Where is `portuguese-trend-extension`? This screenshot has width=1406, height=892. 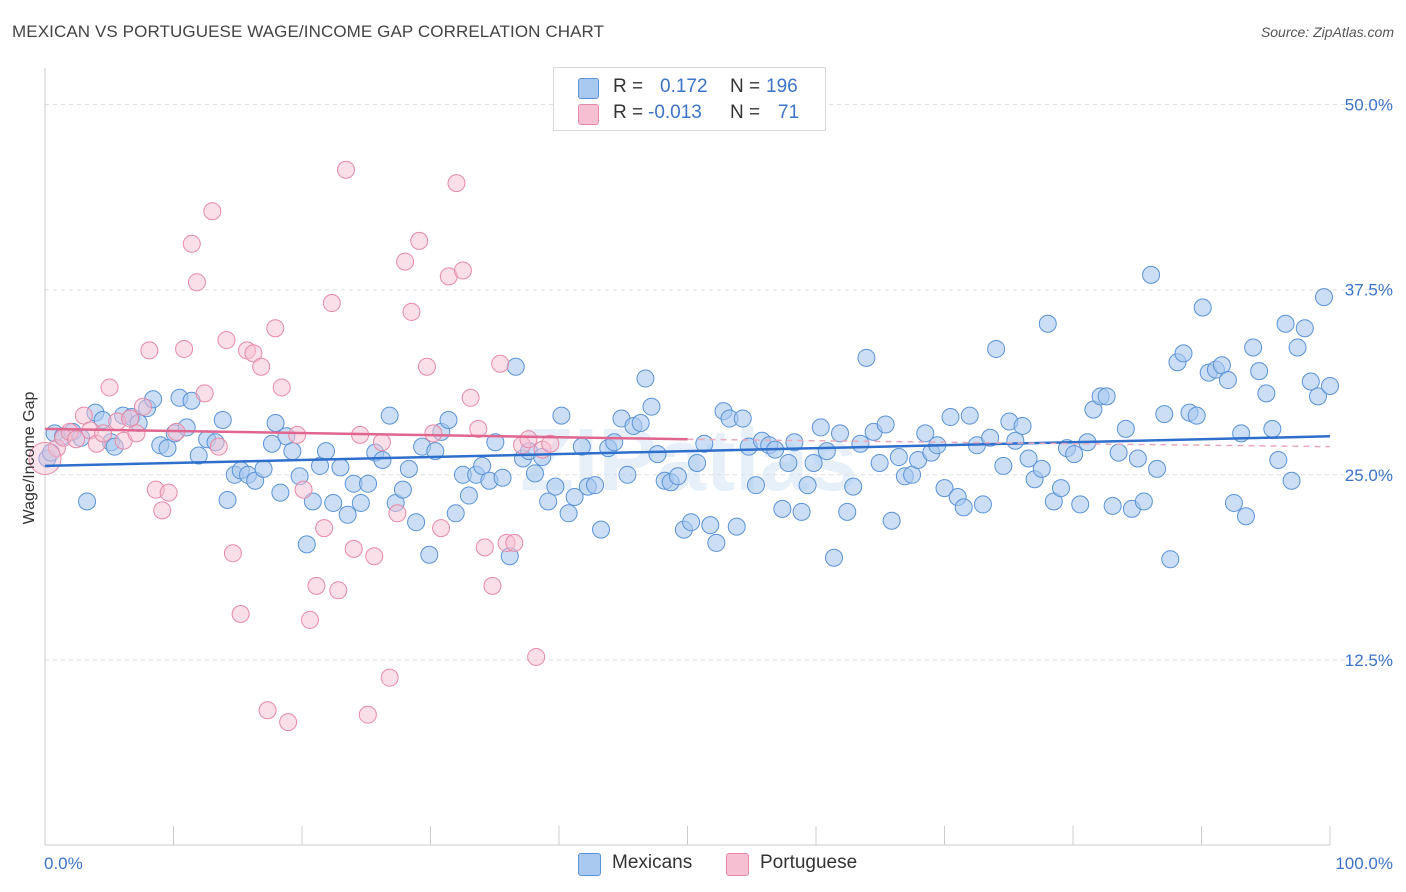 portuguese-trend-extension is located at coordinates (1009, 443).